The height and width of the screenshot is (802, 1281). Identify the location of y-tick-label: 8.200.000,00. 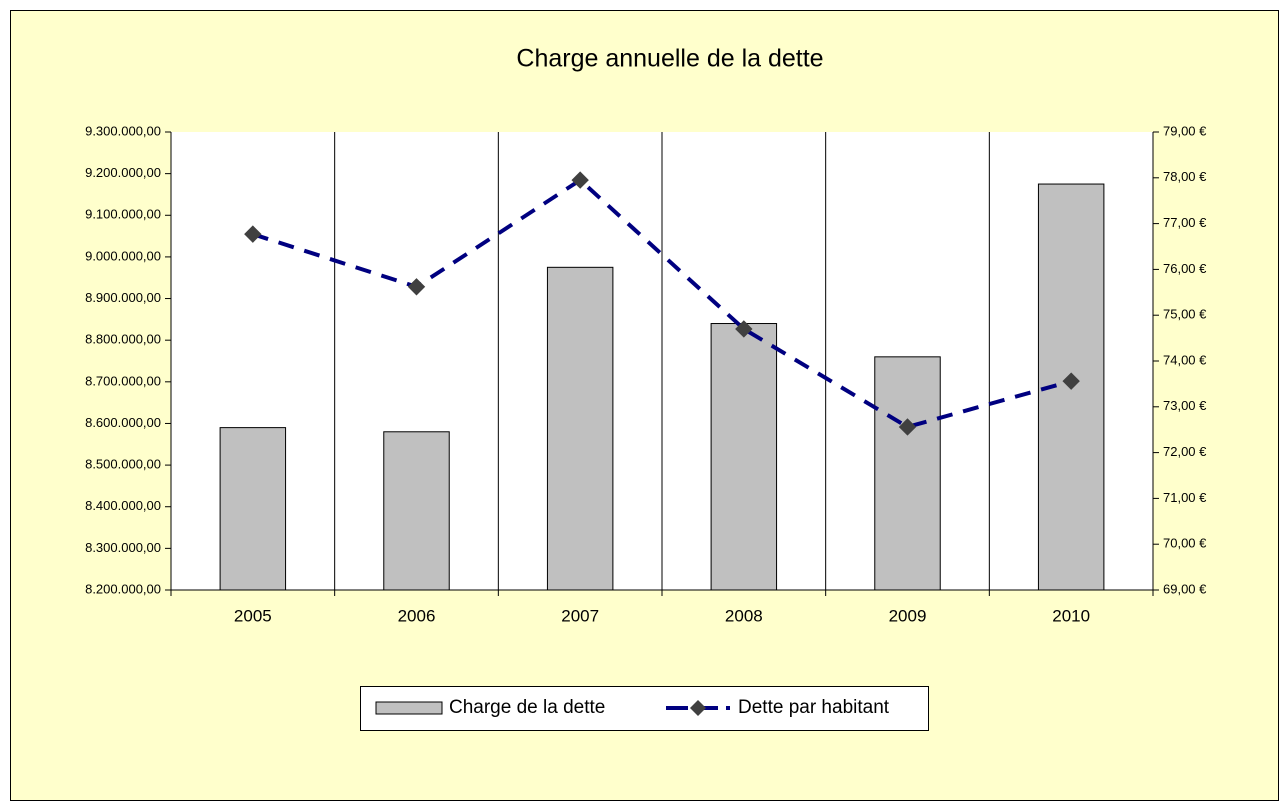
(123, 588).